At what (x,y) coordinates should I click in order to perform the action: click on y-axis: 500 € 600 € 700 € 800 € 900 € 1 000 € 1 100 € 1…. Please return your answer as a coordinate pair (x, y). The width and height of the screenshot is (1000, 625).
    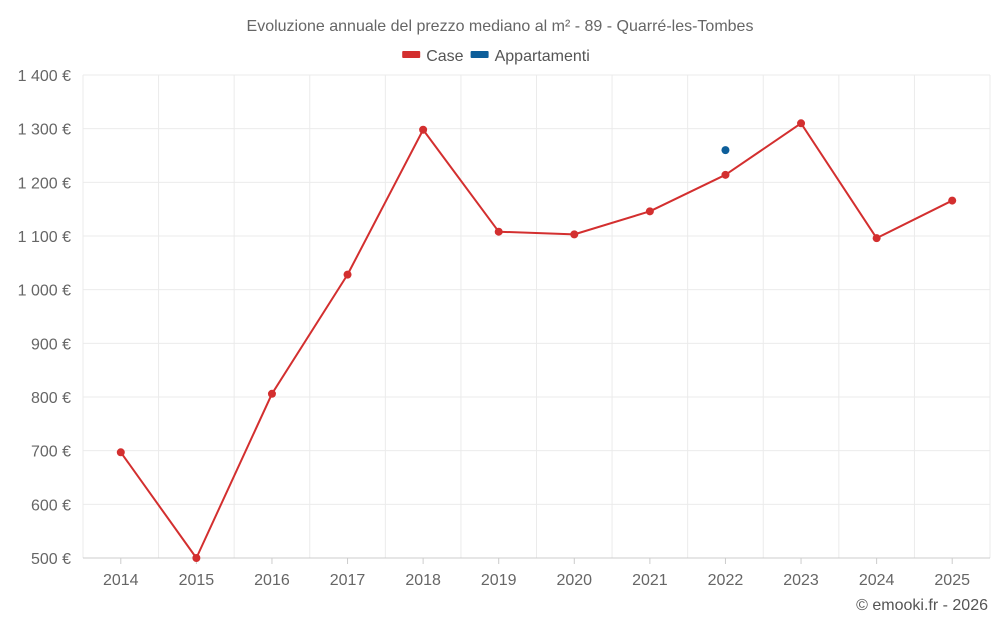
    Looking at the image, I should click on (44, 318).